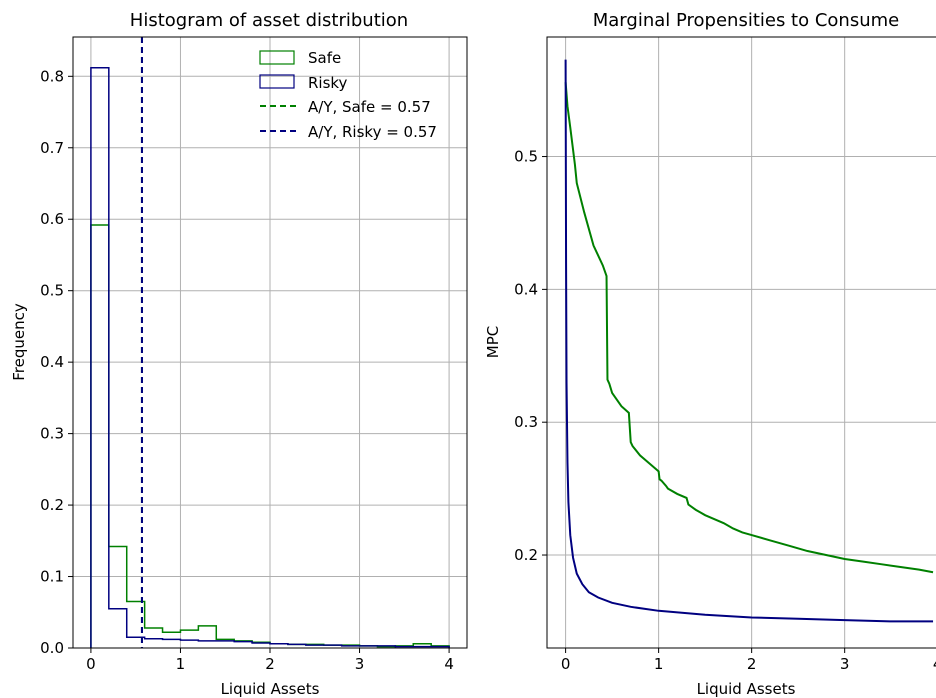 Image resolution: width=936 pixels, height=698 pixels. I want to click on mpc-y-label: MPC, so click(493, 342).